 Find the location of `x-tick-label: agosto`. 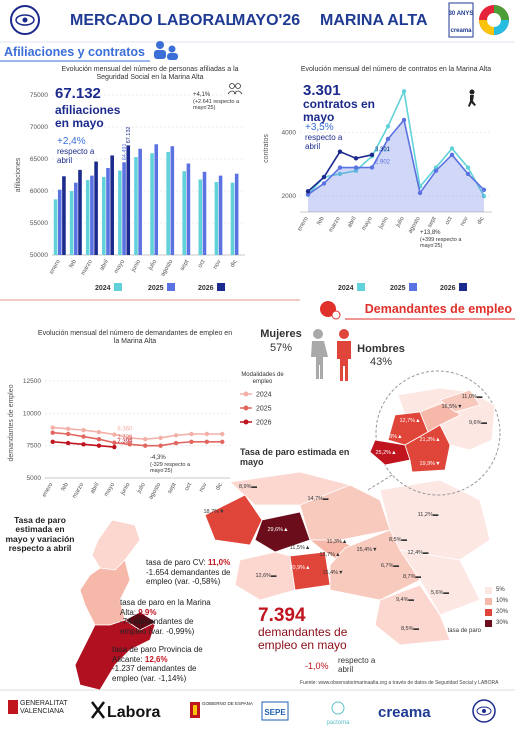

x-tick-label: agosto is located at coordinates (167, 267).